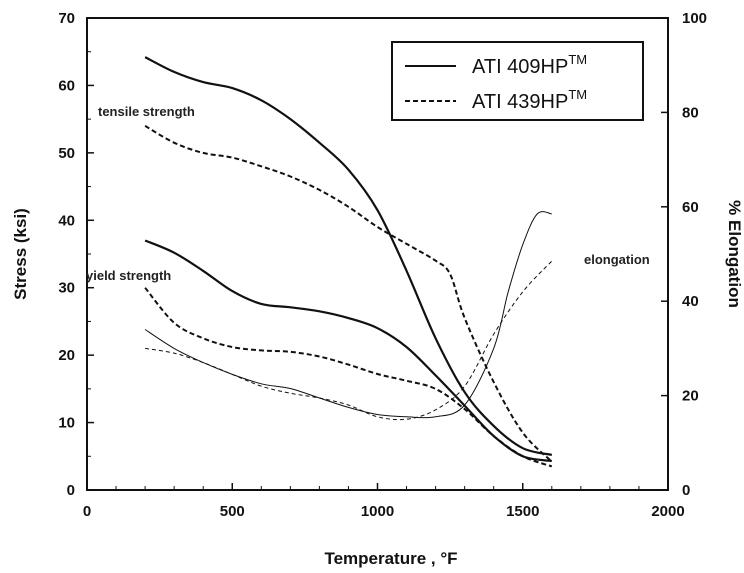  What do you see at coordinates (232, 511) in the screenshot?
I see `x-tick-label: 500` at bounding box center [232, 511].